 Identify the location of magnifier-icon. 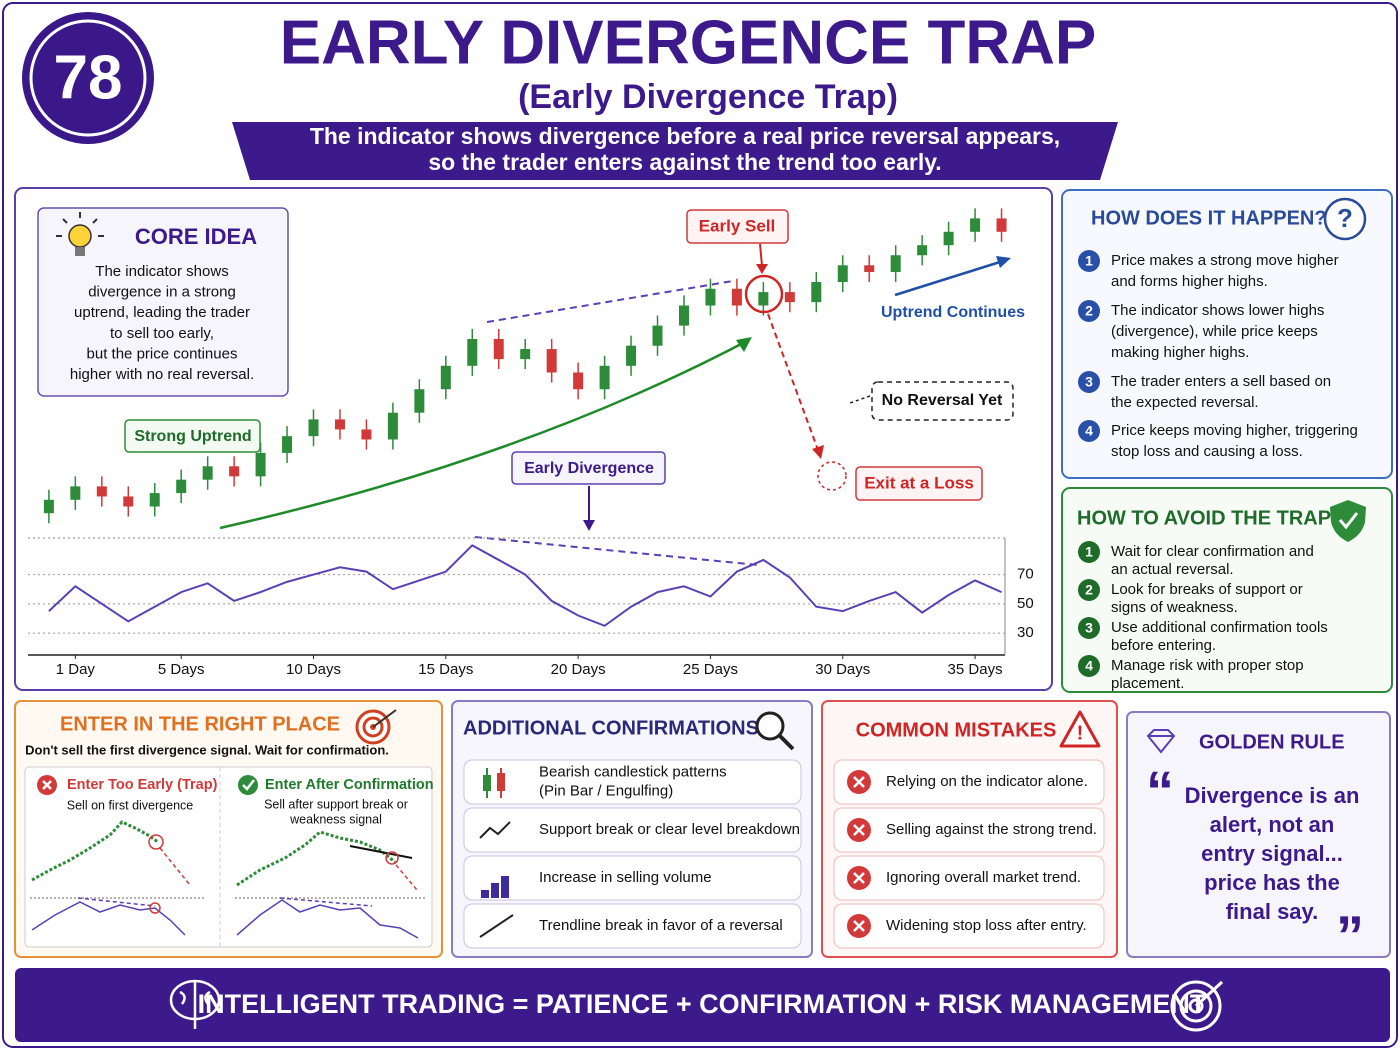
(775, 731).